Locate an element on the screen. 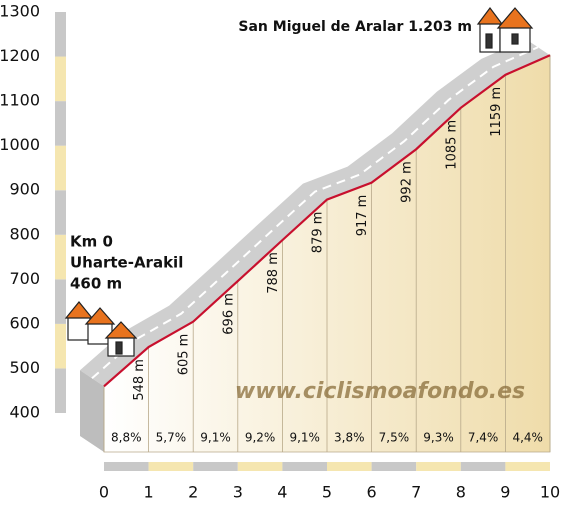  x-tick-label: 7 is located at coordinates (416, 492).